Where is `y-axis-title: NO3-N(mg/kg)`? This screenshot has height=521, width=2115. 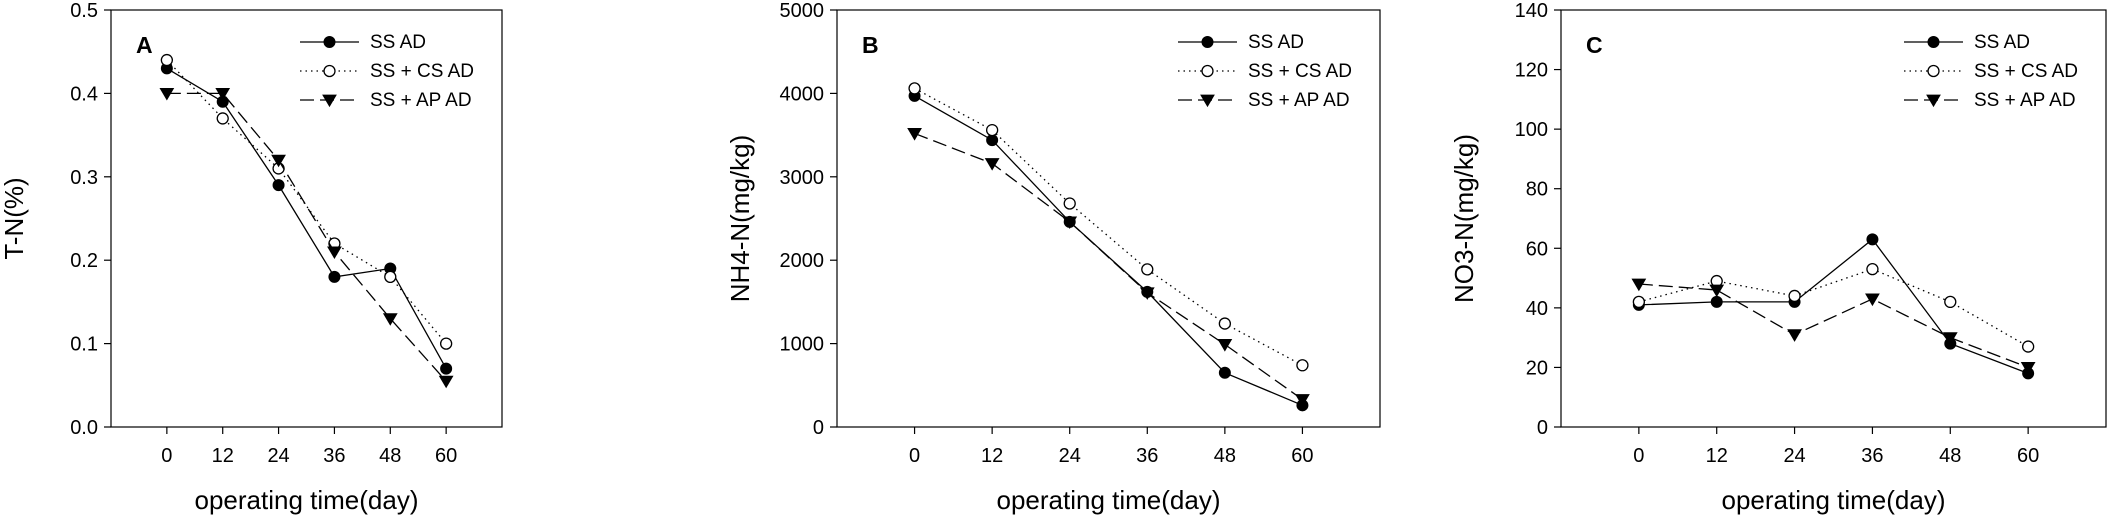 y-axis-title: NO3-N(mg/kg) is located at coordinates (1464, 218).